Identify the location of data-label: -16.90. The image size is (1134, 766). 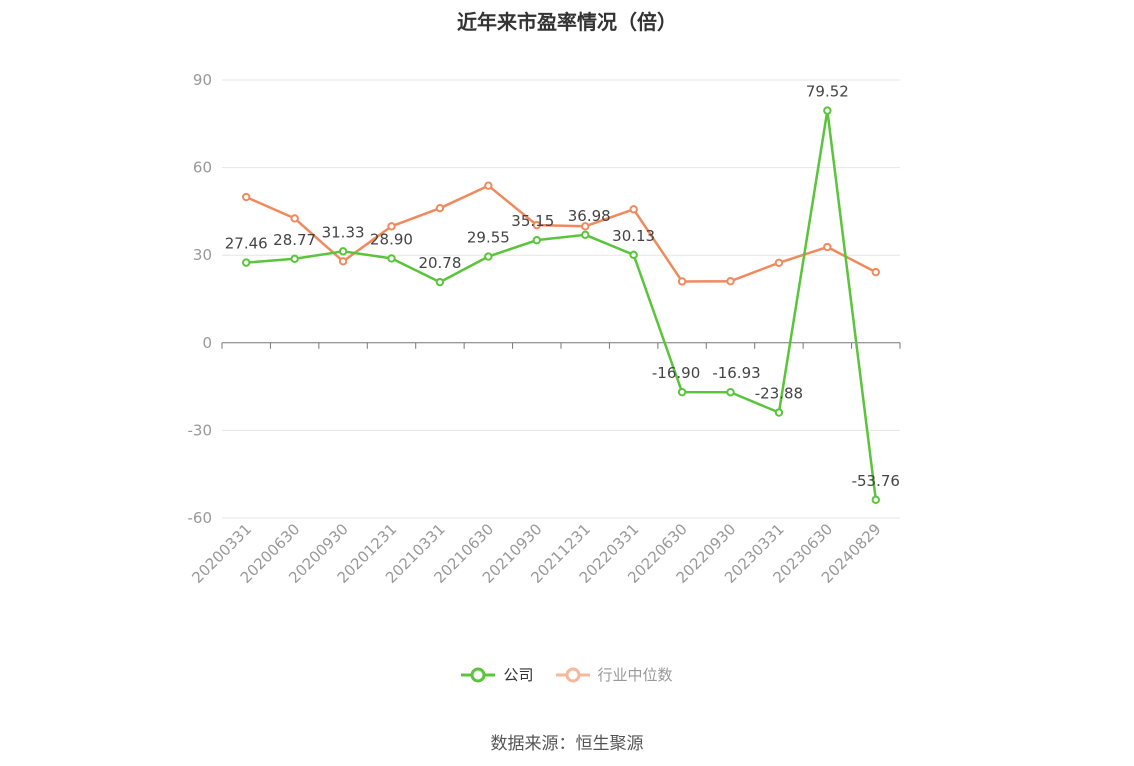
(676, 373).